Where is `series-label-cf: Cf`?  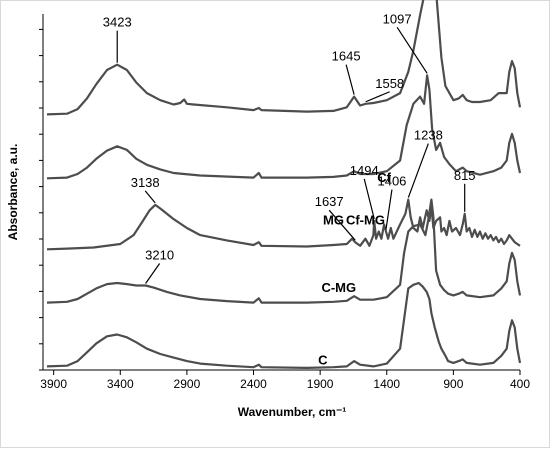
series-label-cf: Cf is located at coordinates (384, 177).